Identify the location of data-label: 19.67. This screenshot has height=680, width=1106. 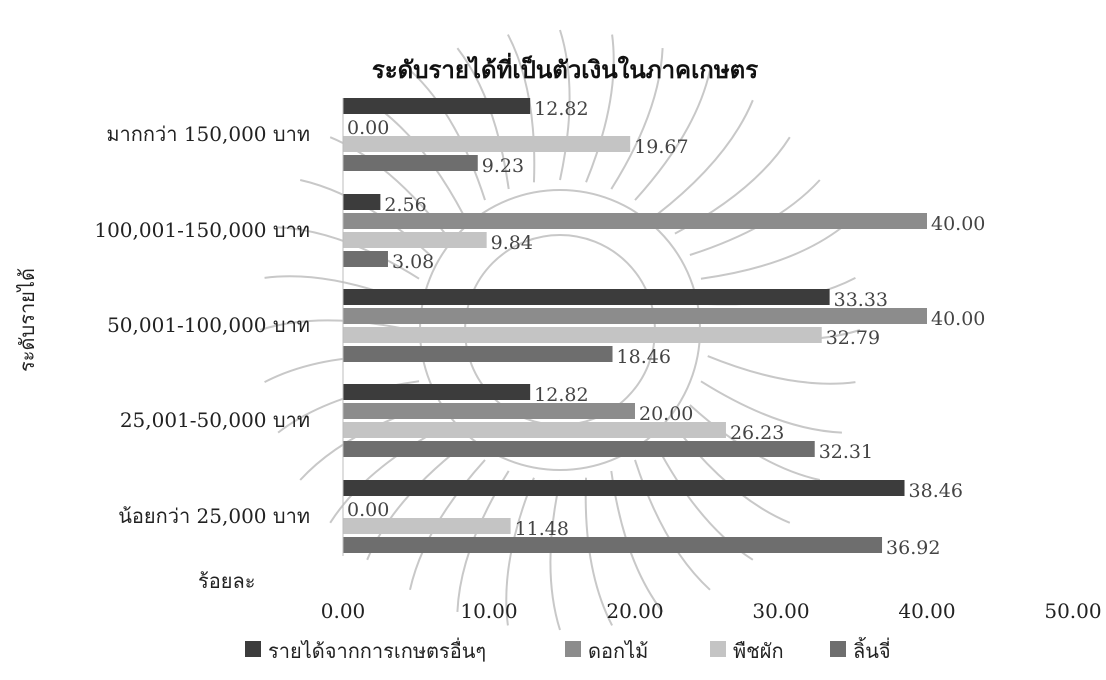
(661, 147).